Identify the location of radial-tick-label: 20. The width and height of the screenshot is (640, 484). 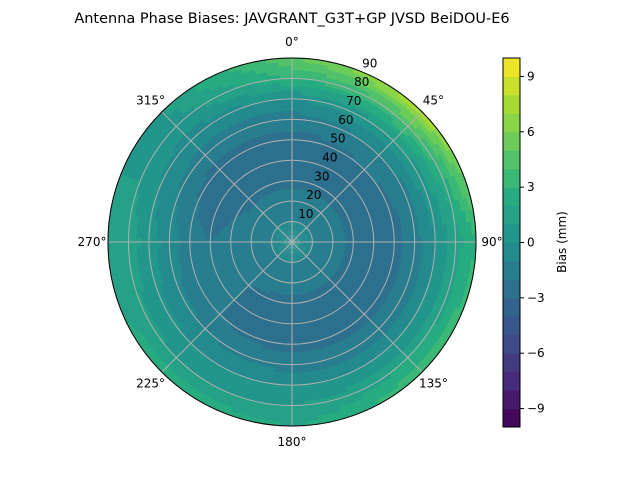
(313, 195).